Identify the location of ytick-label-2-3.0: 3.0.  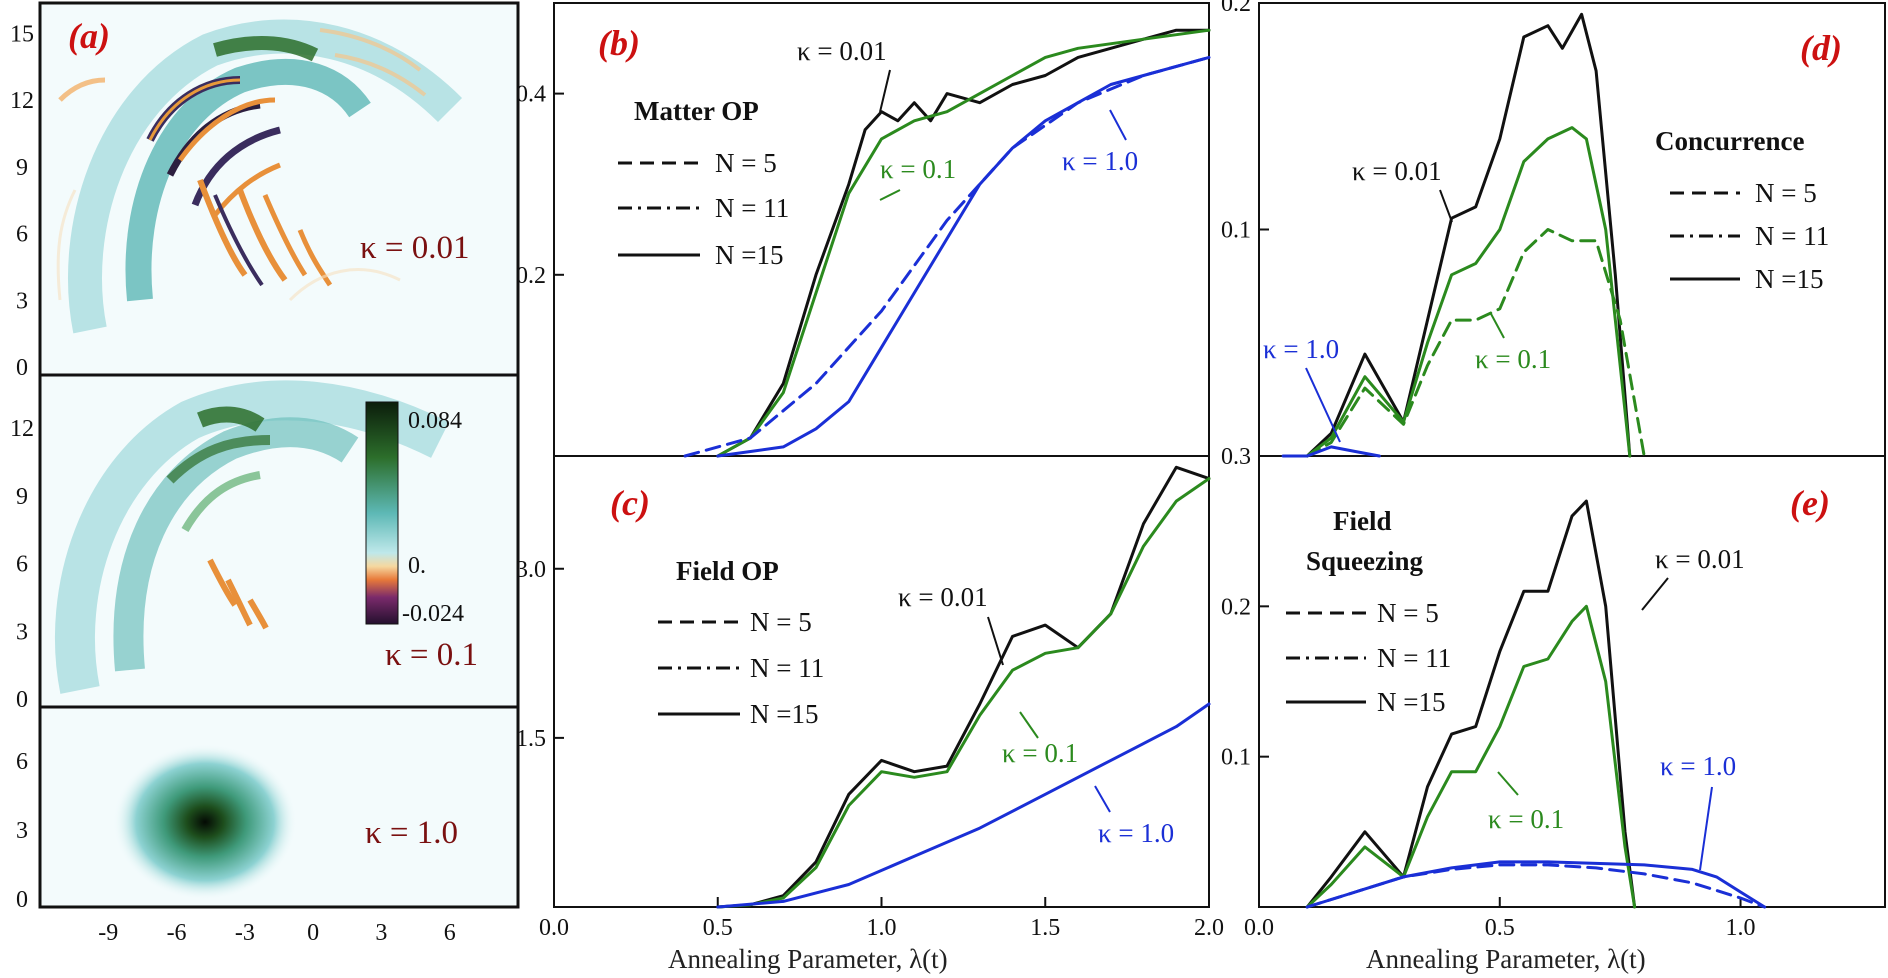
(531, 570).